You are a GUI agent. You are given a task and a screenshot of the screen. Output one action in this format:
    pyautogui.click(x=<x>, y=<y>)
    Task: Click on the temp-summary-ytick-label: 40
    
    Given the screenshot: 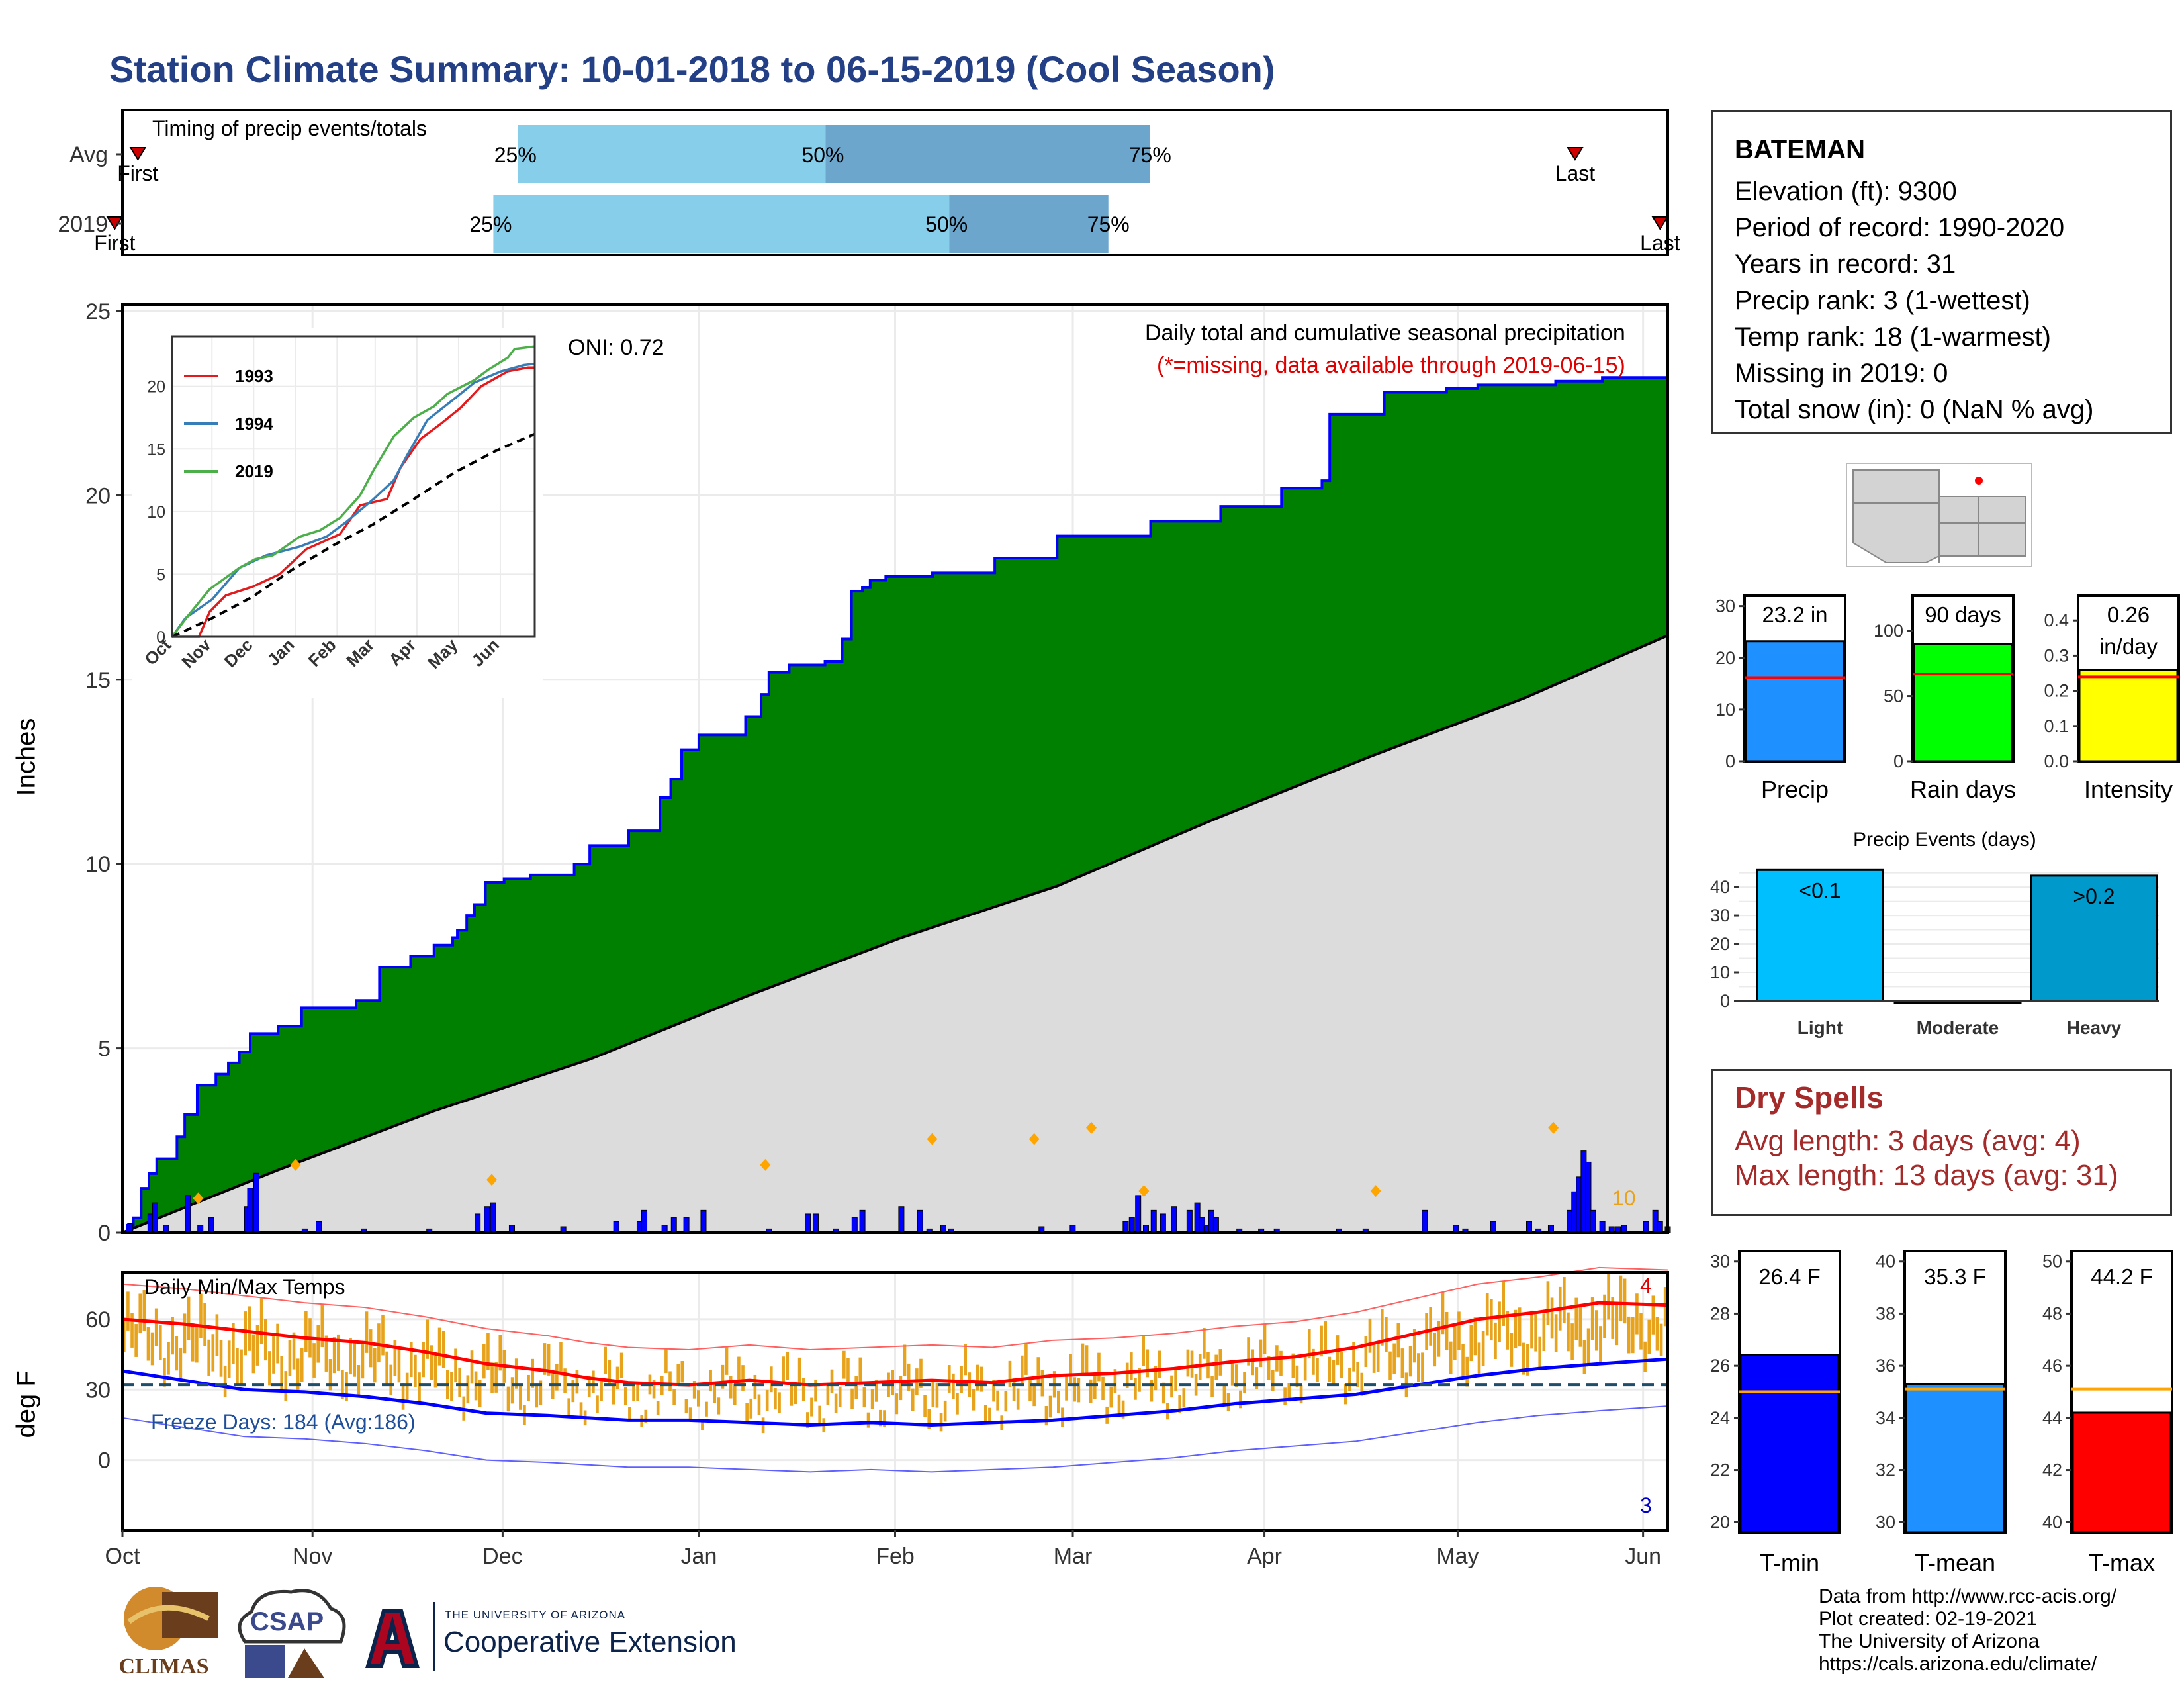 What is the action you would take?
    pyautogui.click(x=1885, y=1262)
    